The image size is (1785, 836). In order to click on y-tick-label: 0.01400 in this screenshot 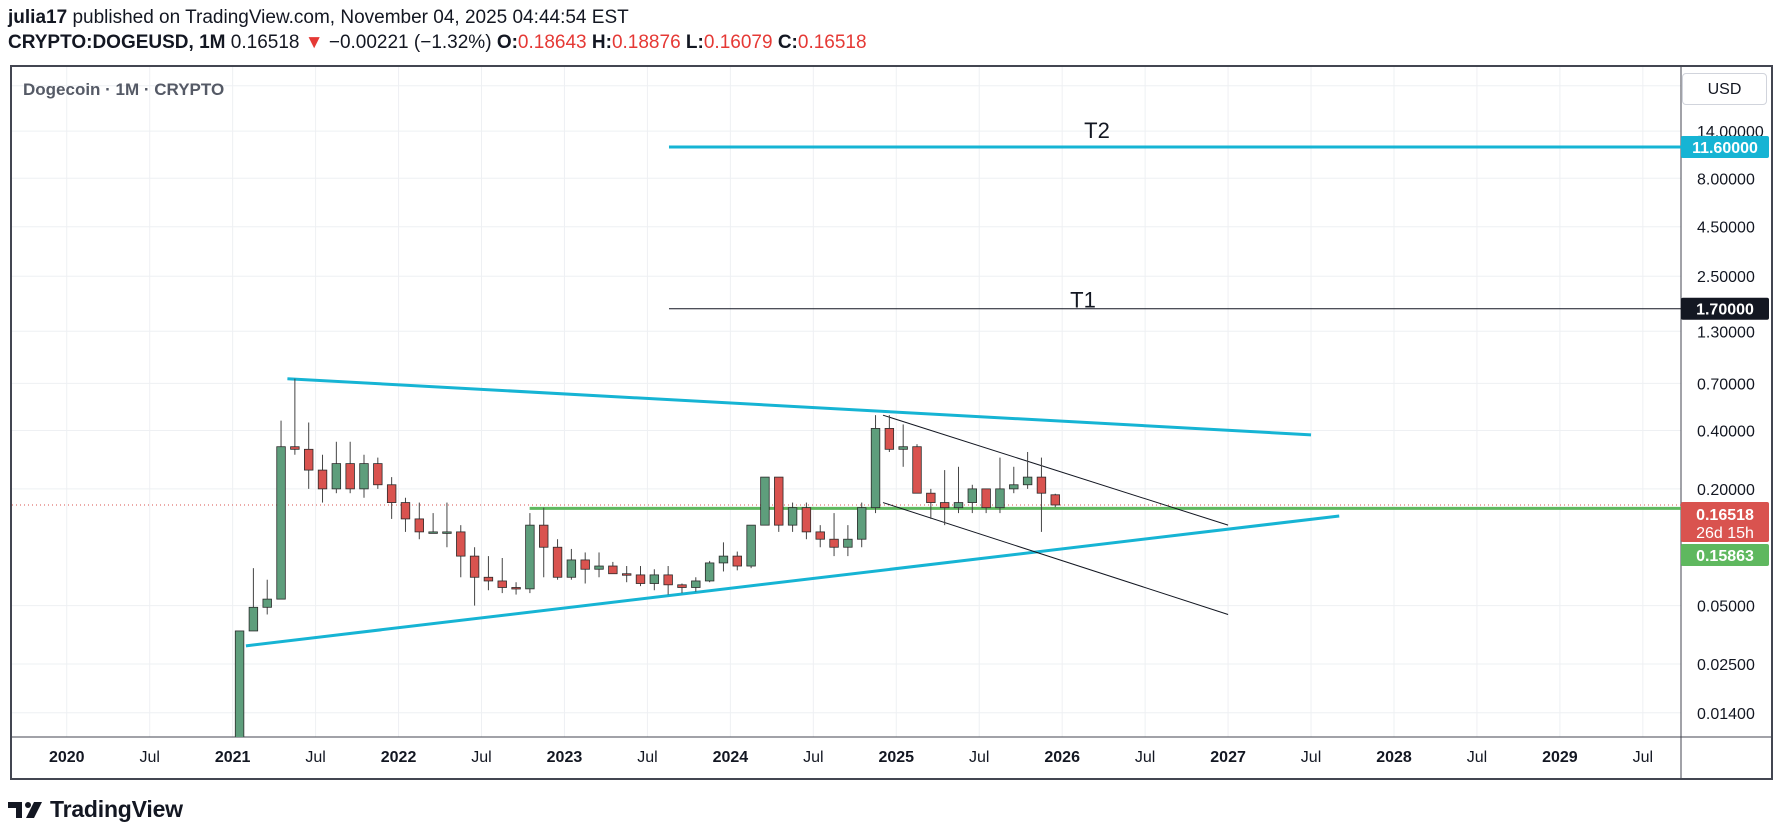, I will do `click(1726, 714)`.